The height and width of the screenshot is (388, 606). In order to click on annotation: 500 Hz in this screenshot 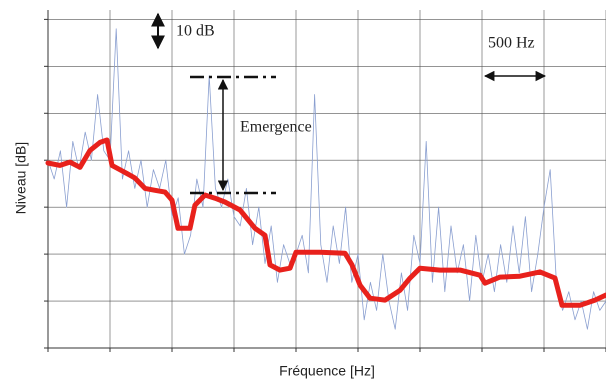, I will do `click(511, 43)`.